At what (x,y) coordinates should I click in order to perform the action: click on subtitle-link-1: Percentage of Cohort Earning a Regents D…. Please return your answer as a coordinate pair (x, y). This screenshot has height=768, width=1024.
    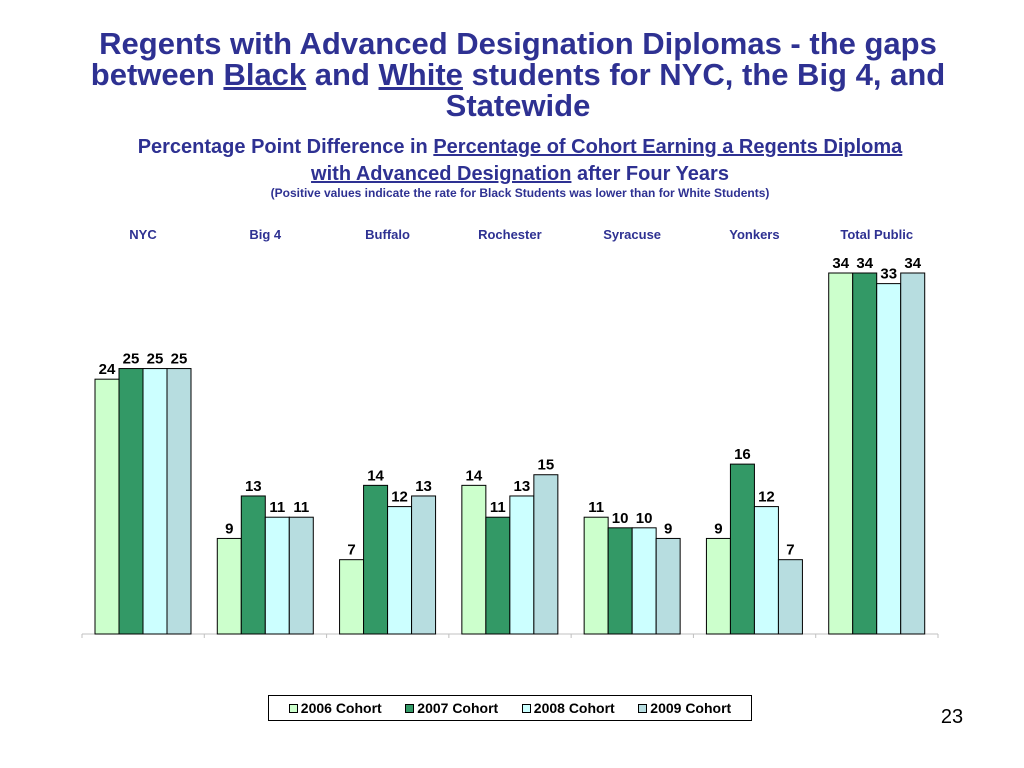
    Looking at the image, I should click on (668, 147).